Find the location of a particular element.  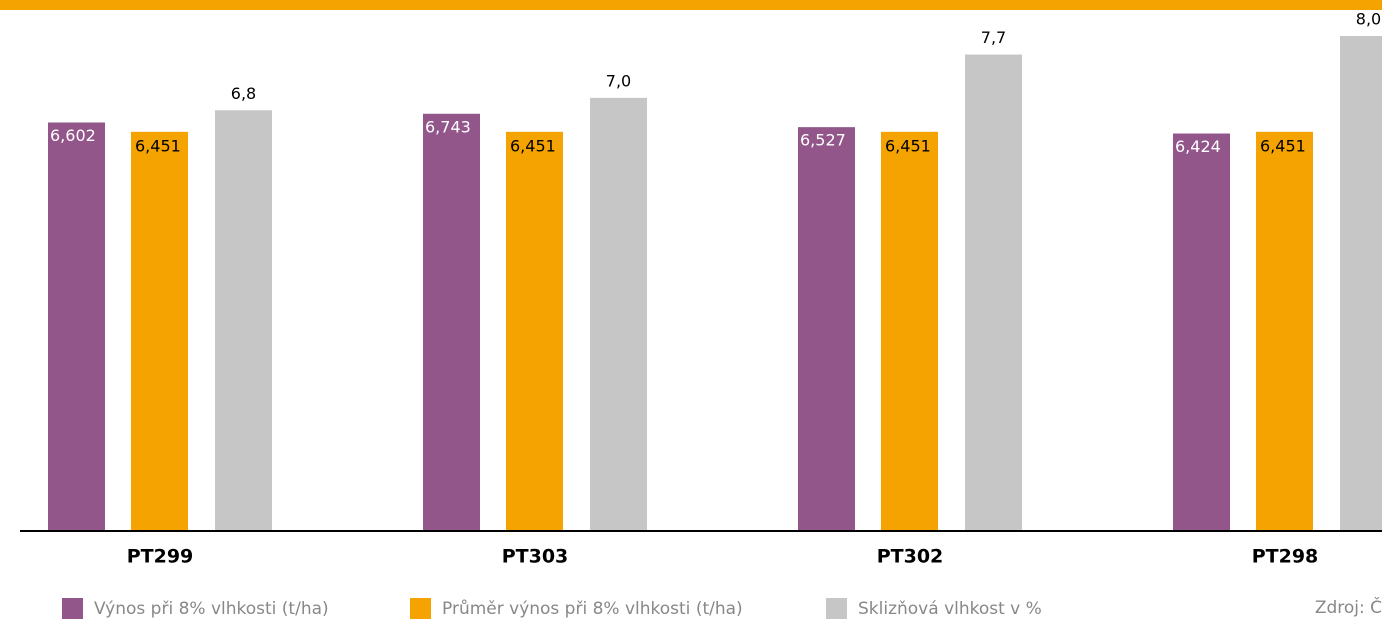

legend-label: Průměr výnos při 8% vlhkosti (t/ha) is located at coordinates (592, 609).